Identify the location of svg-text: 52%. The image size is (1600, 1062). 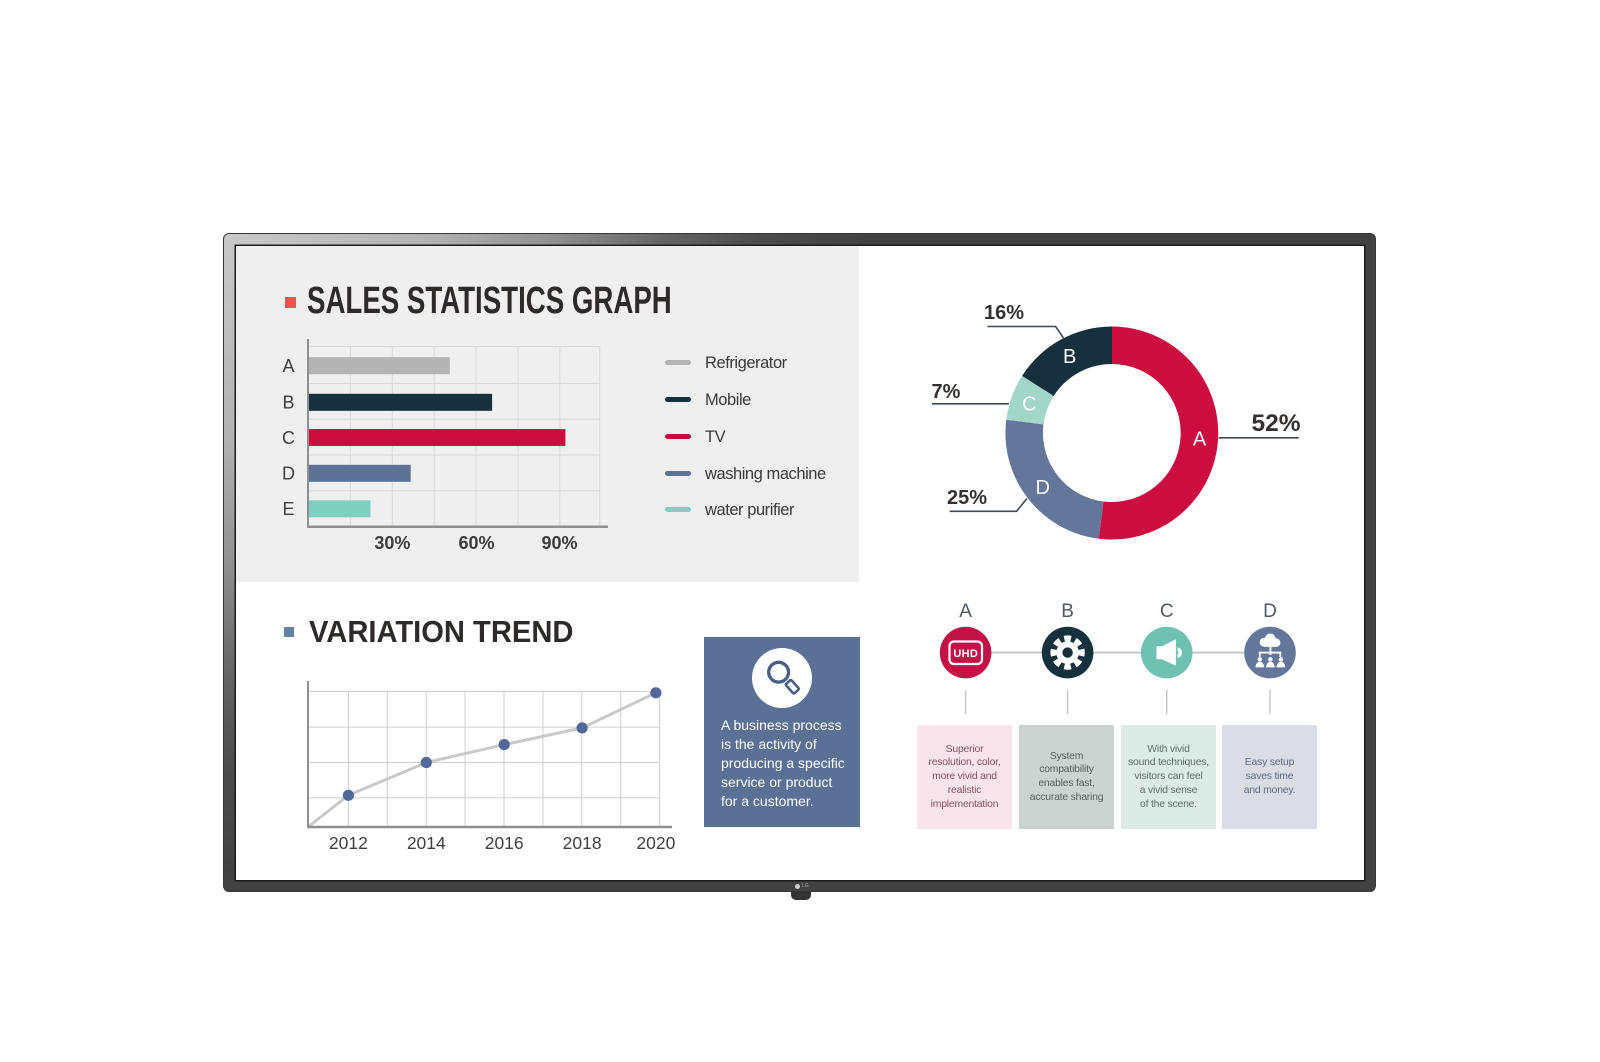
(1275, 423).